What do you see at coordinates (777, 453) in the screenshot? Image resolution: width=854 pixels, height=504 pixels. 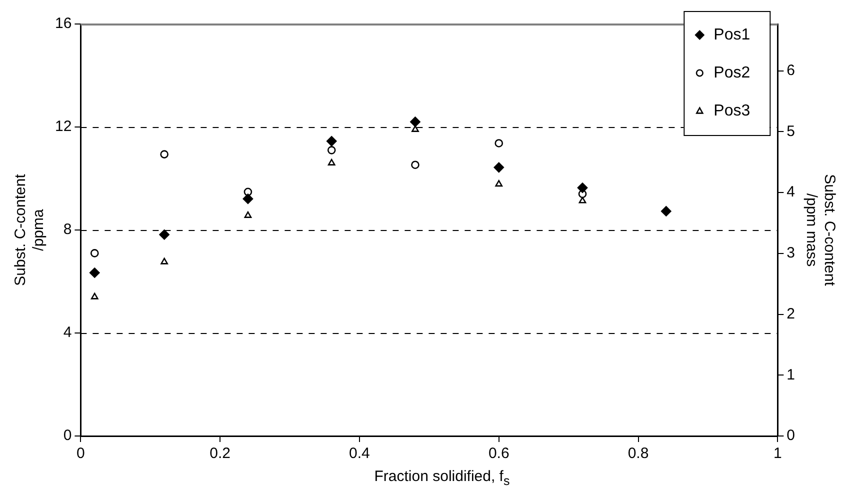 I see `x-tick-label: 1` at bounding box center [777, 453].